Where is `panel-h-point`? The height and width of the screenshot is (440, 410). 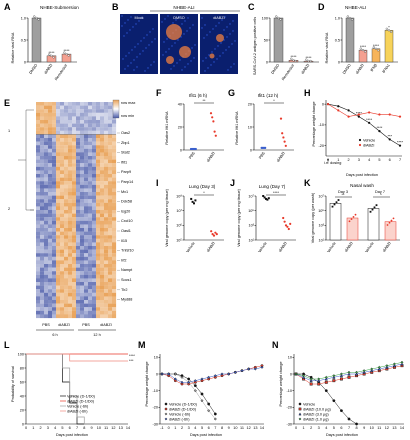
panel-h-point is located at coordinates (379, 131).